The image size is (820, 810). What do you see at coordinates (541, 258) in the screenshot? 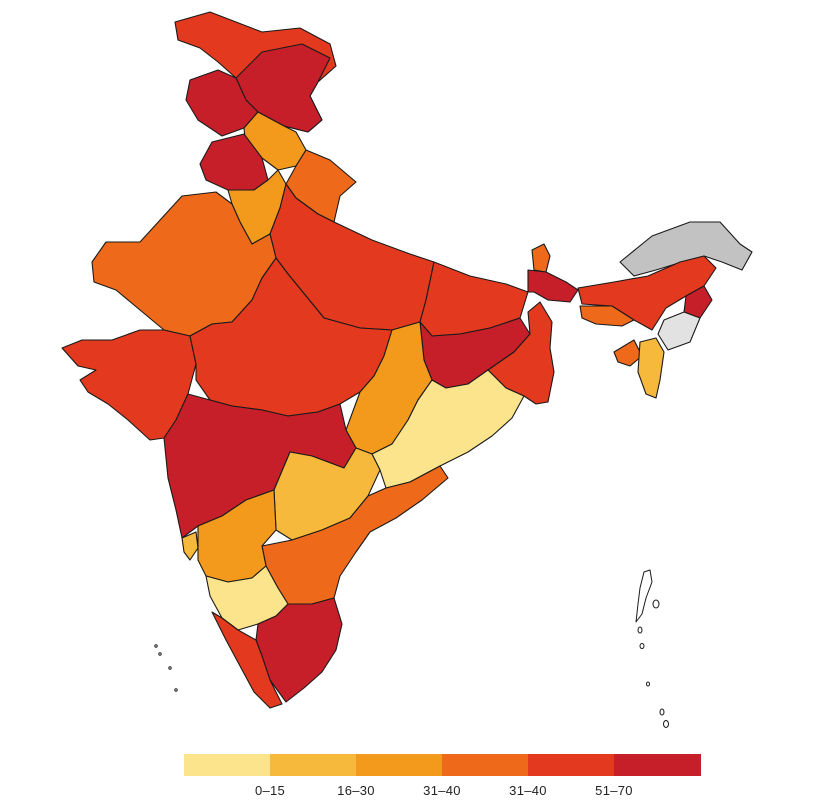
I see `region-sikkim` at bounding box center [541, 258].